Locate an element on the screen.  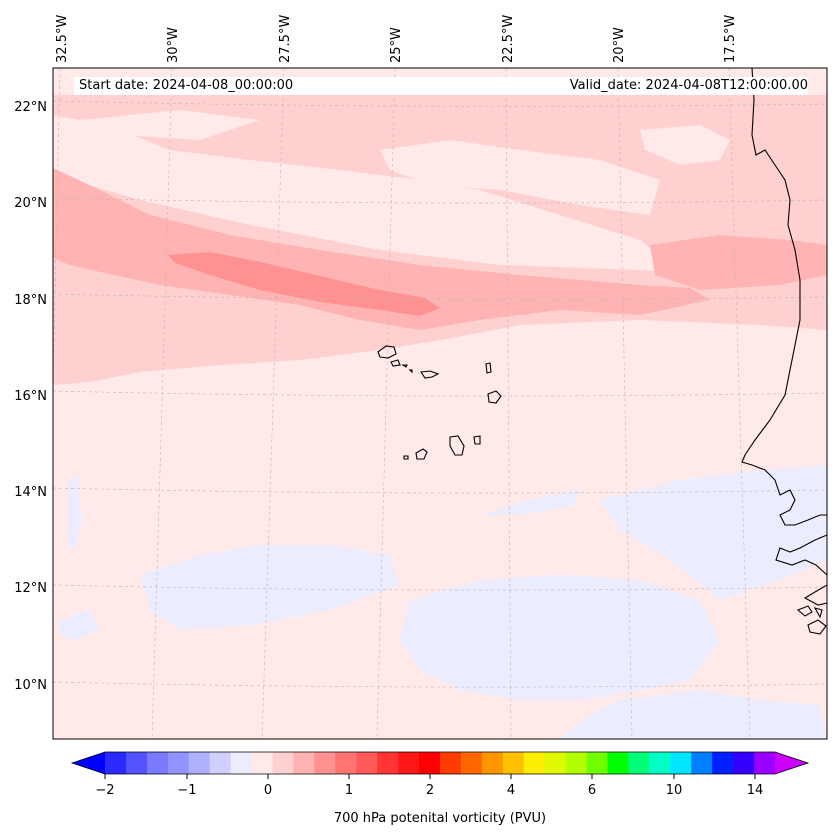
latitude-labels: 22°N 20°N 18°N 16°N 14°N 12°N 10°N is located at coordinates (30, 396).